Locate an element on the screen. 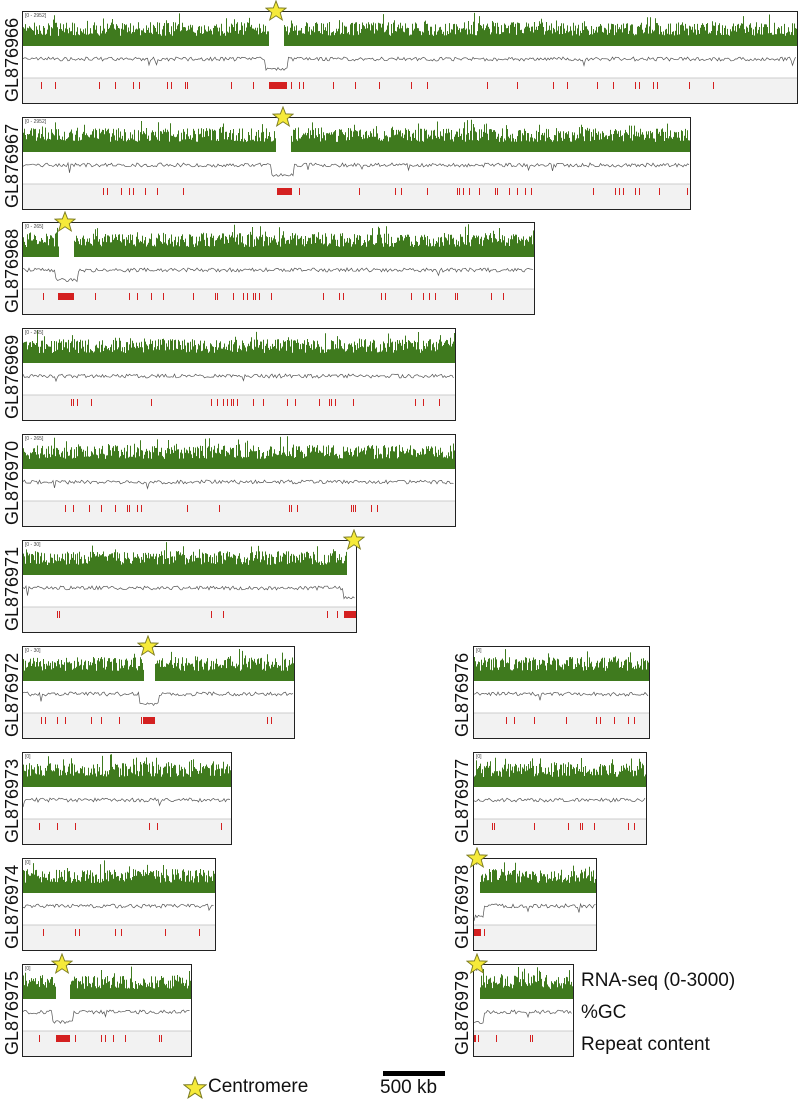 The image size is (800, 1100). contig-label: GL876968 is located at coordinates (12, 270).